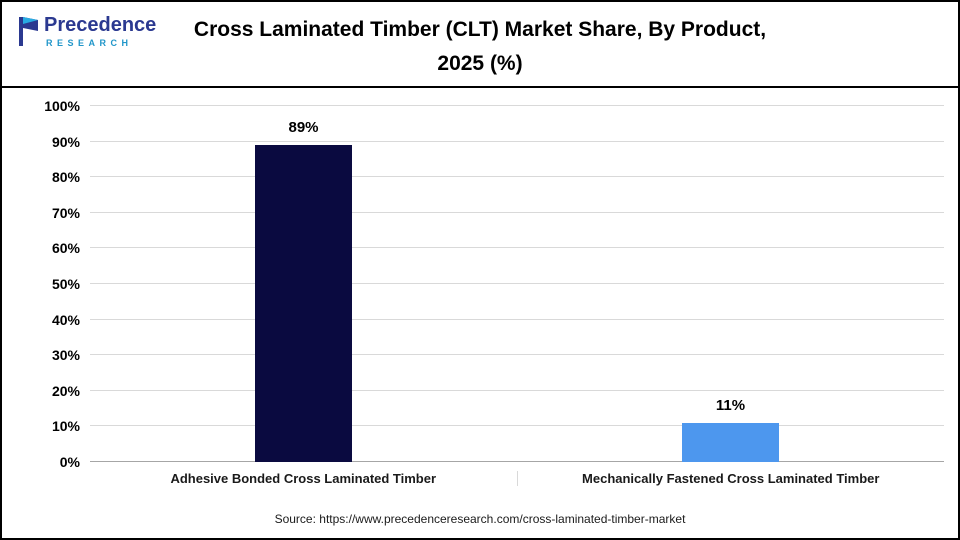 This screenshot has width=960, height=540. I want to click on y-tick-label: 100%, so click(62, 106).